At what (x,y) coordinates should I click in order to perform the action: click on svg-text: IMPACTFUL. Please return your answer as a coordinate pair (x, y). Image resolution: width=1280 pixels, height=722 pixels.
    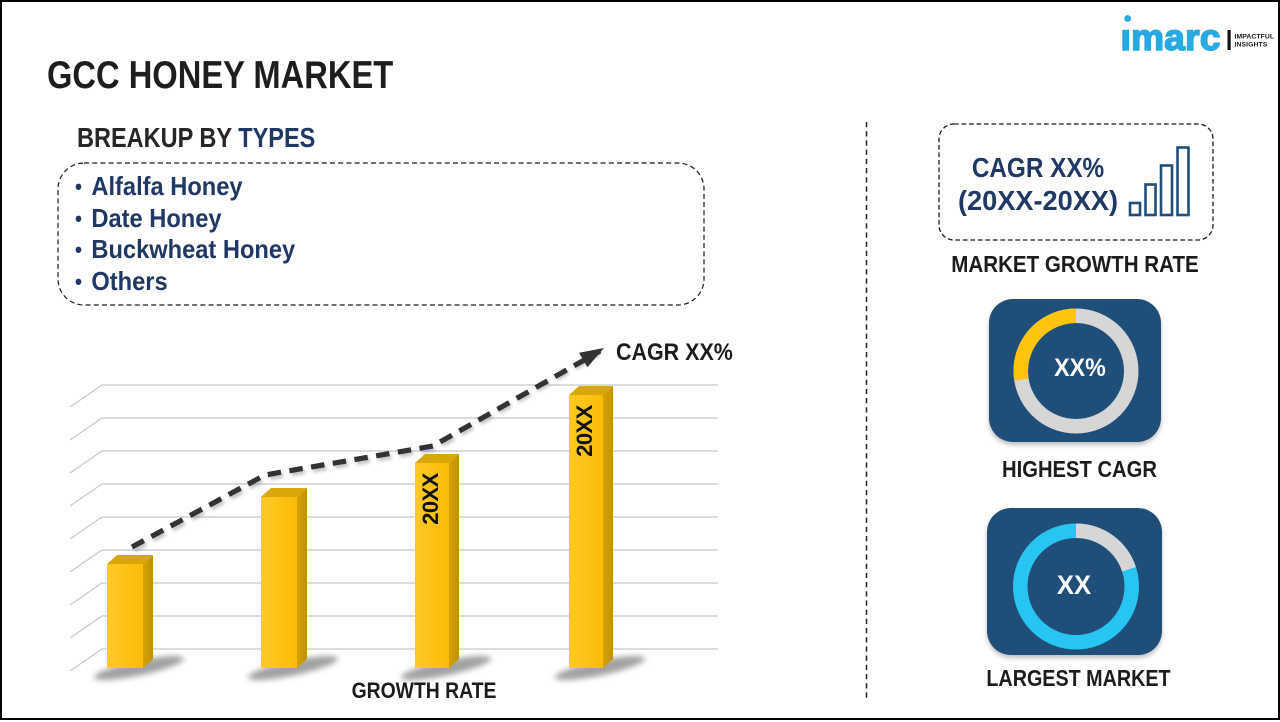
    Looking at the image, I should click on (1255, 37).